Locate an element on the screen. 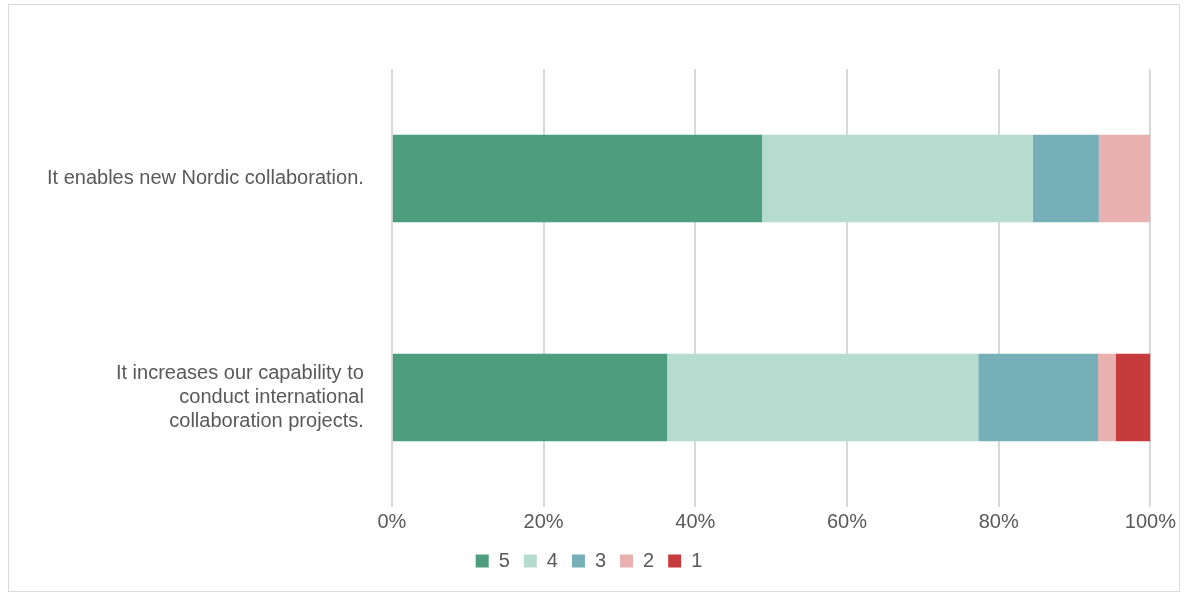 Image resolution: width=1184 pixels, height=596 pixels. x-tick-label: 60% is located at coordinates (847, 520).